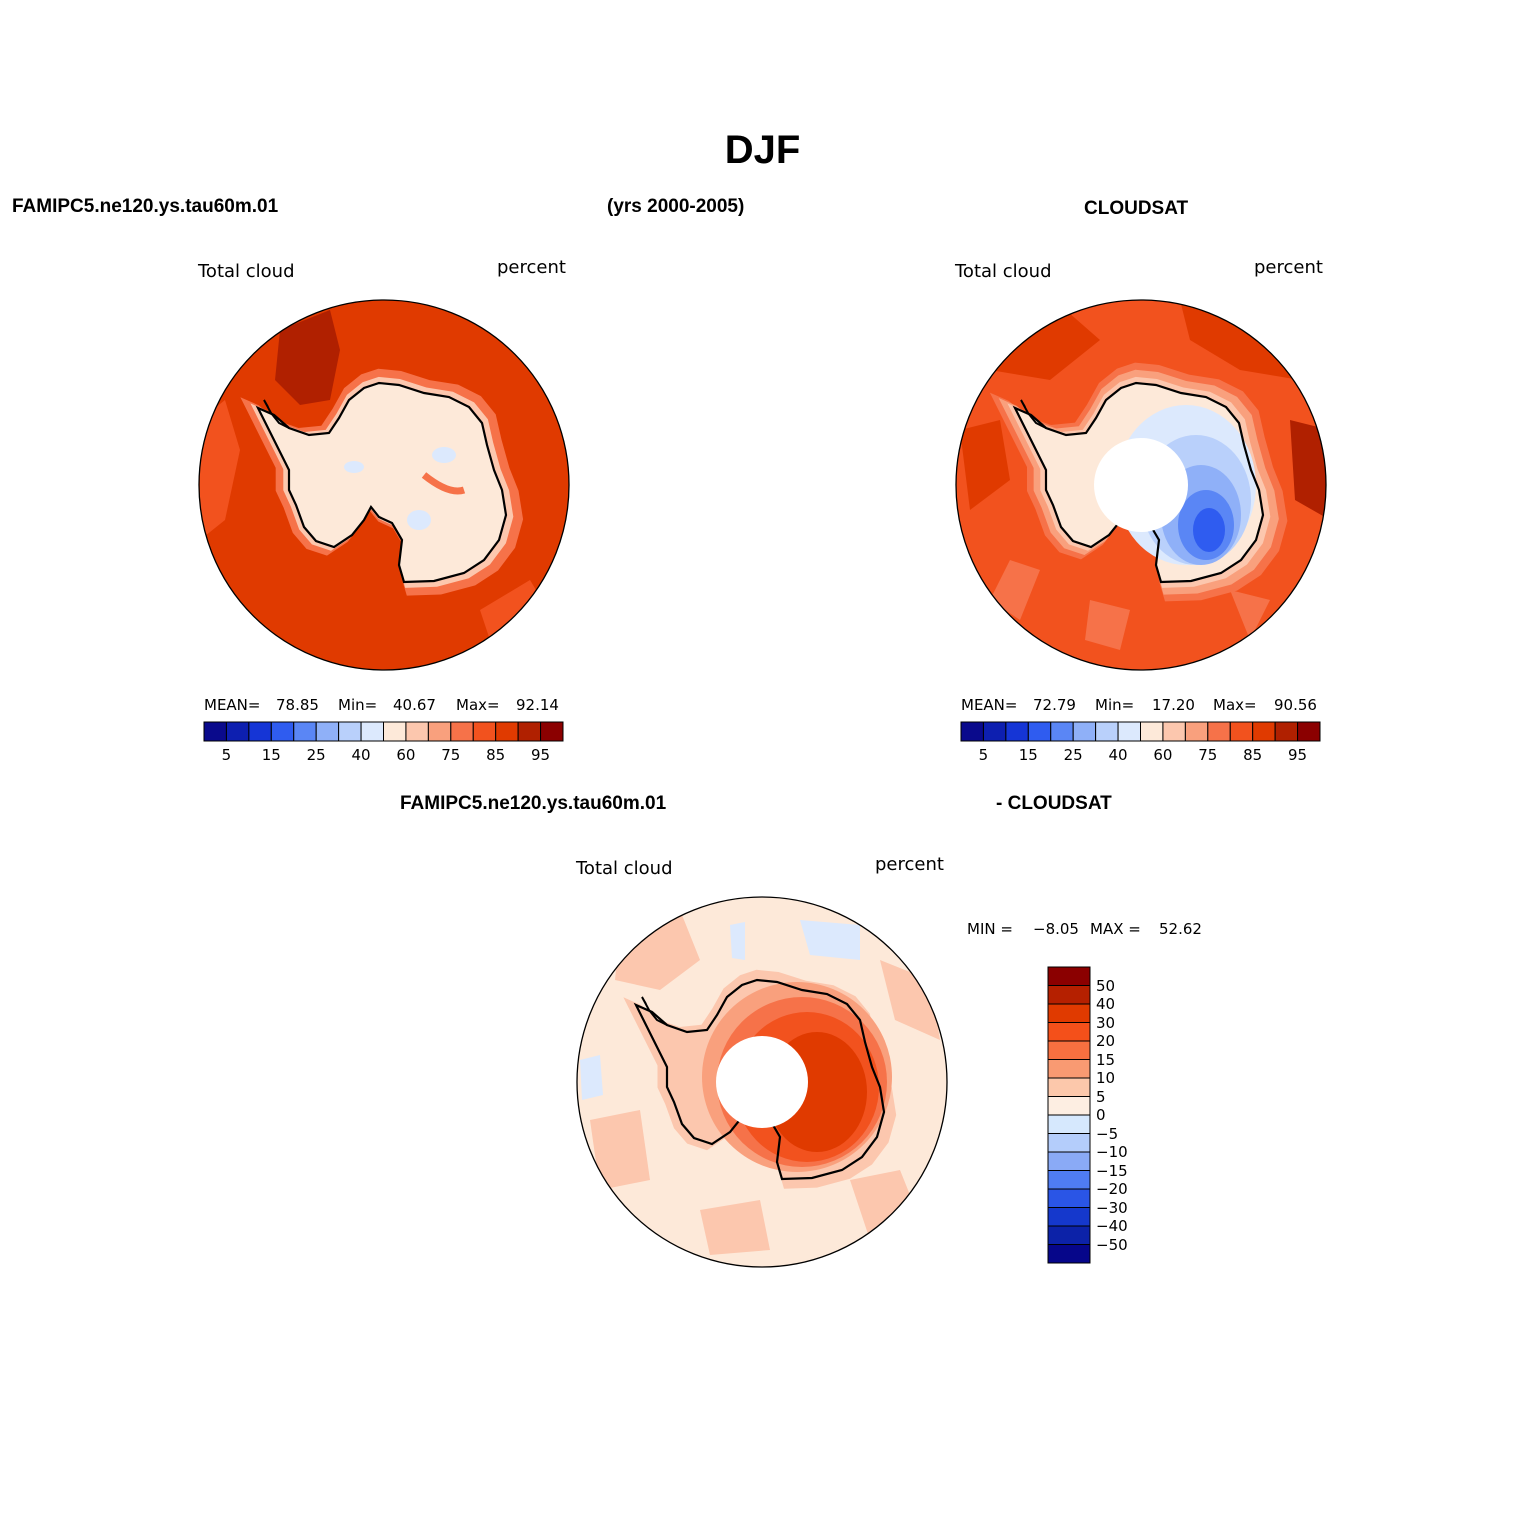  What do you see at coordinates (1003, 271) in the screenshot?
I see `panel2-variable: Total cloud` at bounding box center [1003, 271].